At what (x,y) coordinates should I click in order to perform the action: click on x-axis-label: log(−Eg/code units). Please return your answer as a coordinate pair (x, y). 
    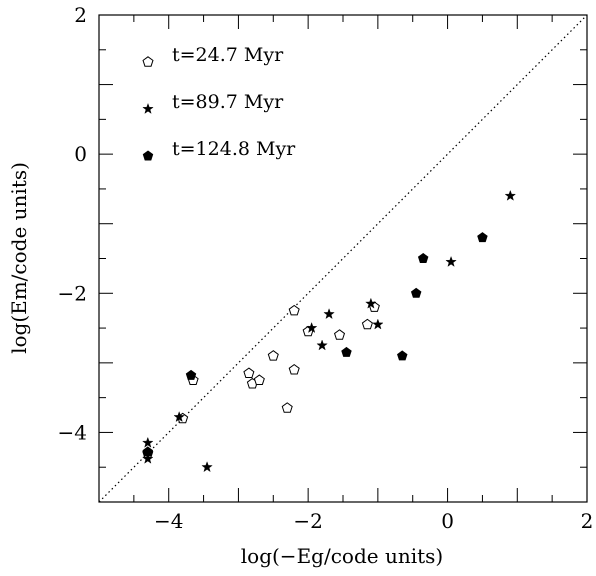
    Looking at the image, I should click on (342, 556).